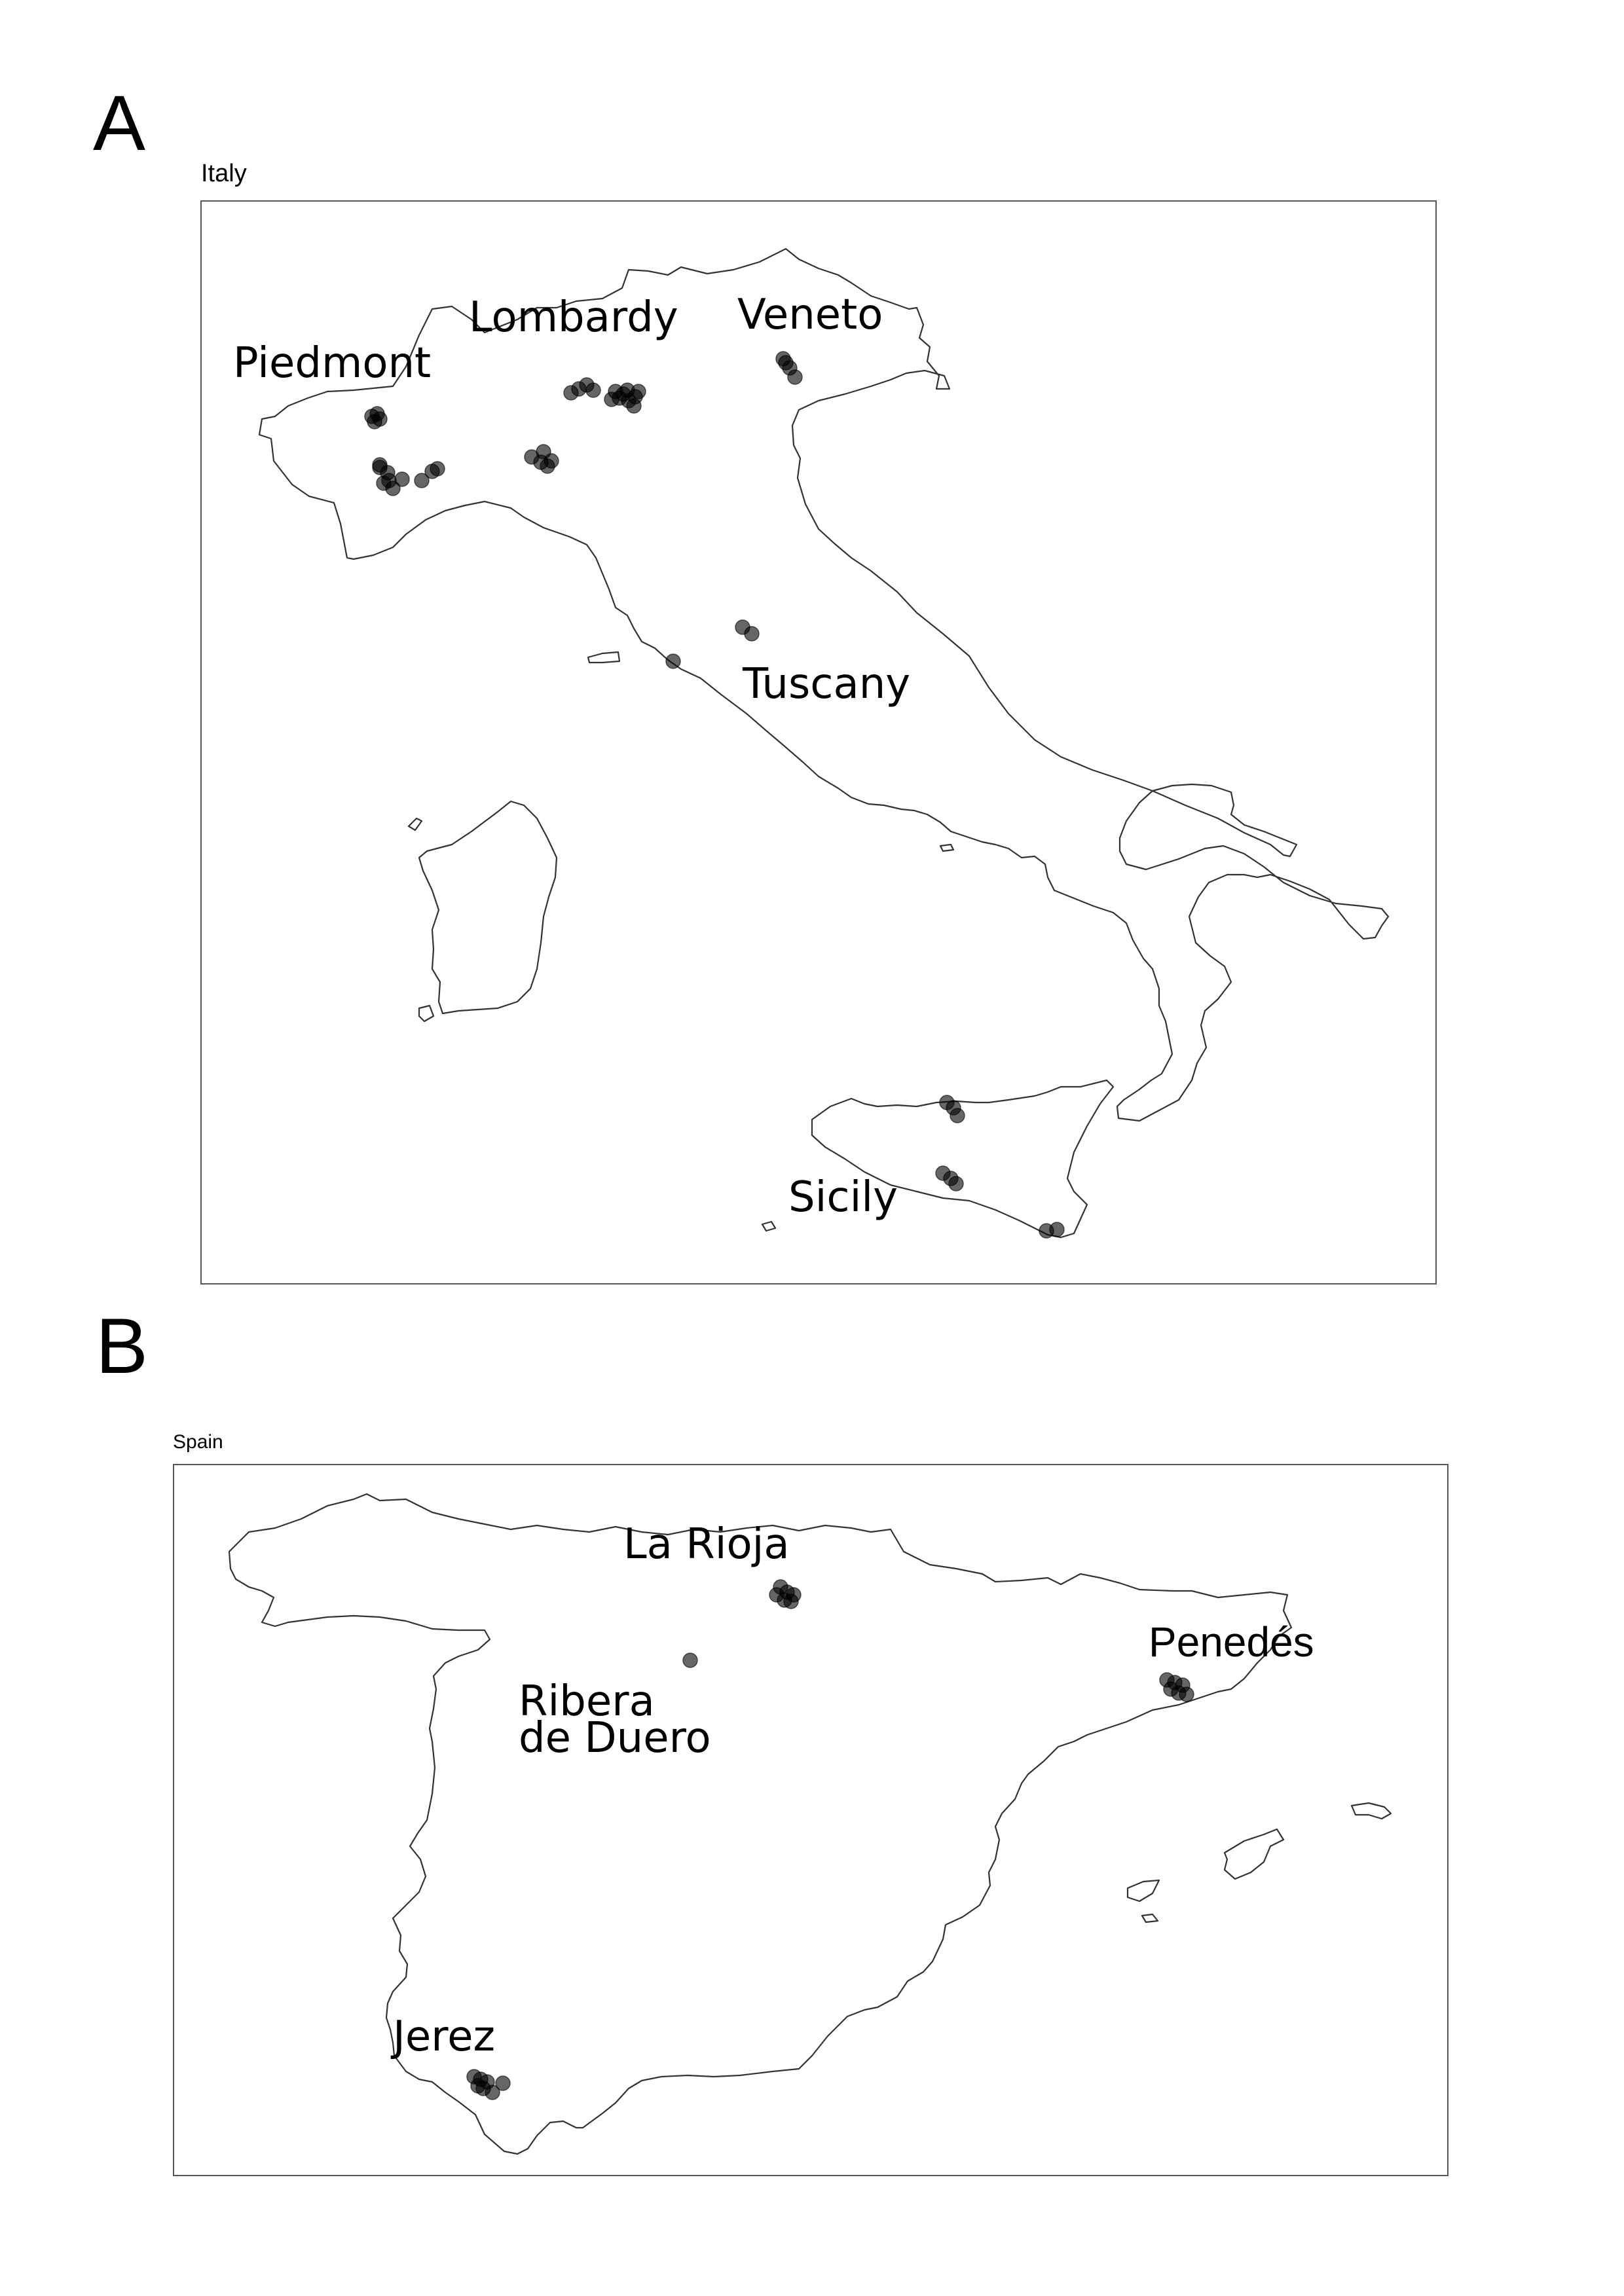 Image resolution: width=1624 pixels, height=2296 pixels. I want to click on region-label-la-rioja: La Rioja, so click(706, 1544).